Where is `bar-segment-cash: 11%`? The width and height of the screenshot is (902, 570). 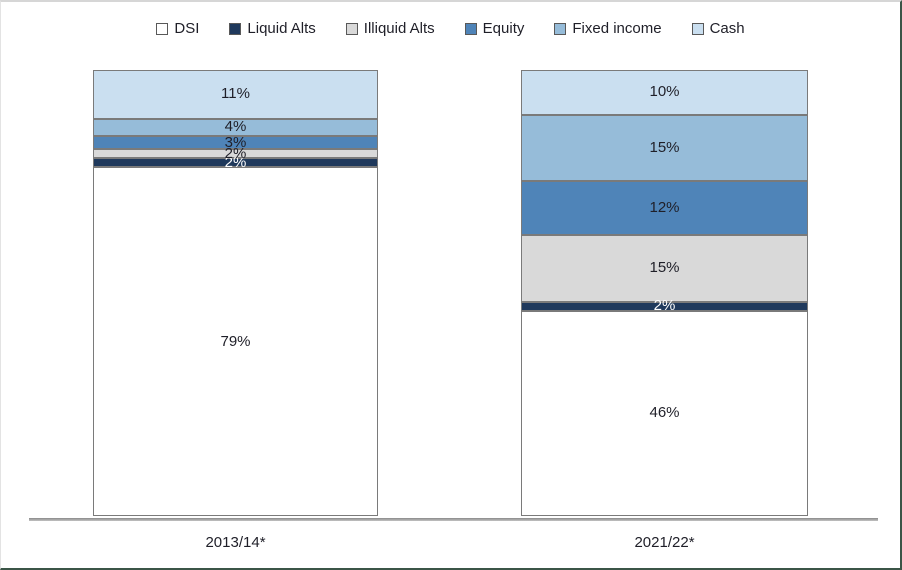
bar-segment-cash: 11% is located at coordinates (235, 94).